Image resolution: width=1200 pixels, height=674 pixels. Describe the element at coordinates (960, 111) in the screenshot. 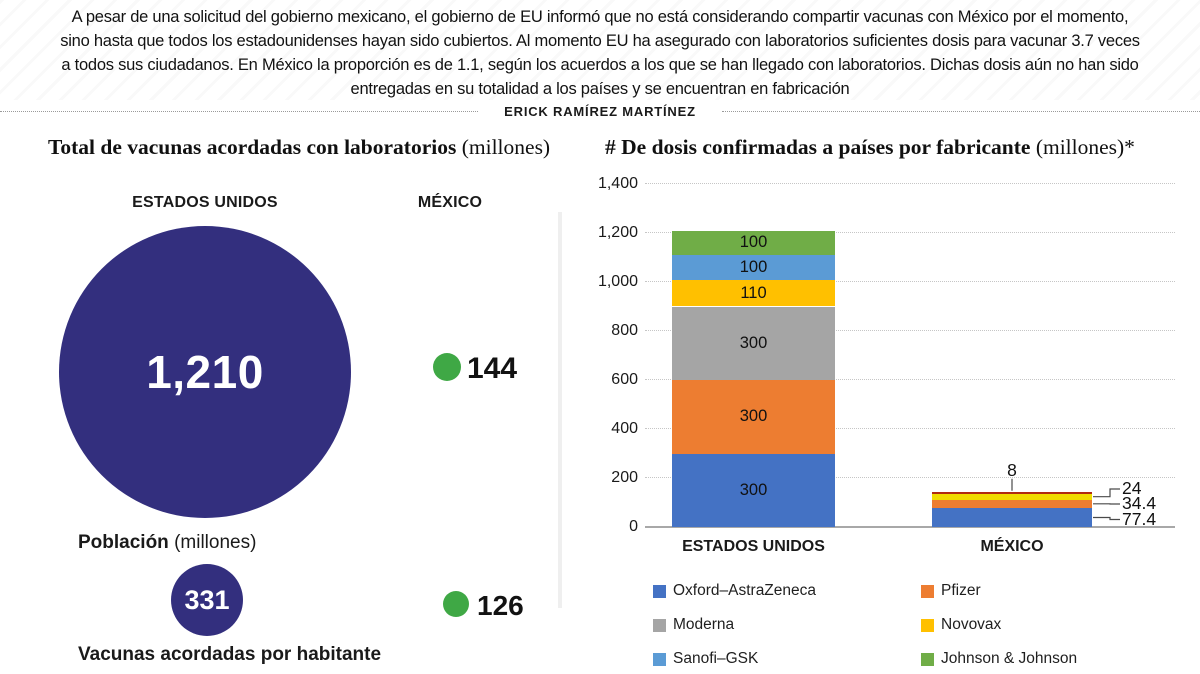

I see `byline-rule-right` at that location.